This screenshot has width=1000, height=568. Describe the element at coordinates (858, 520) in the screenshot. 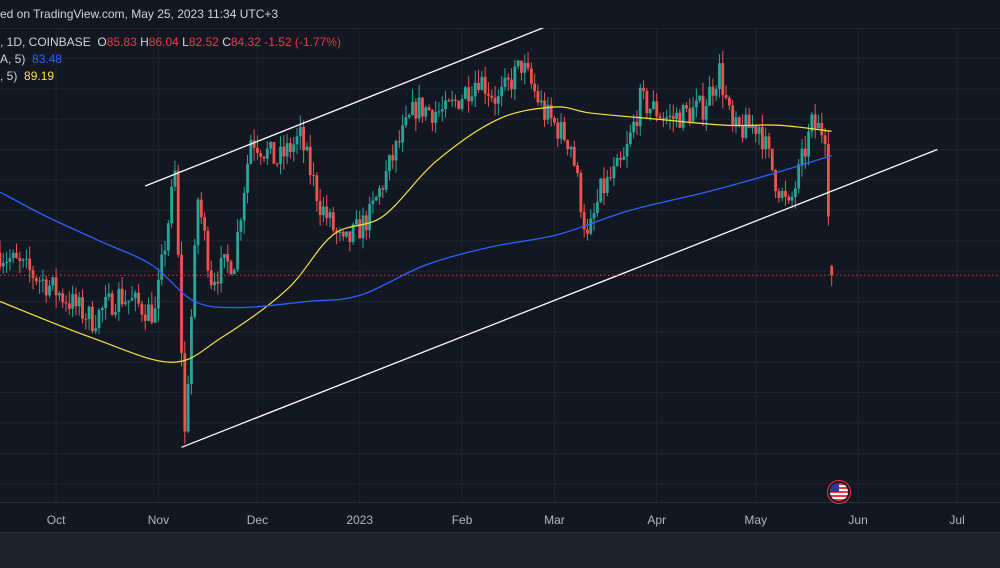

I see `time-axis-label: Jun` at that location.